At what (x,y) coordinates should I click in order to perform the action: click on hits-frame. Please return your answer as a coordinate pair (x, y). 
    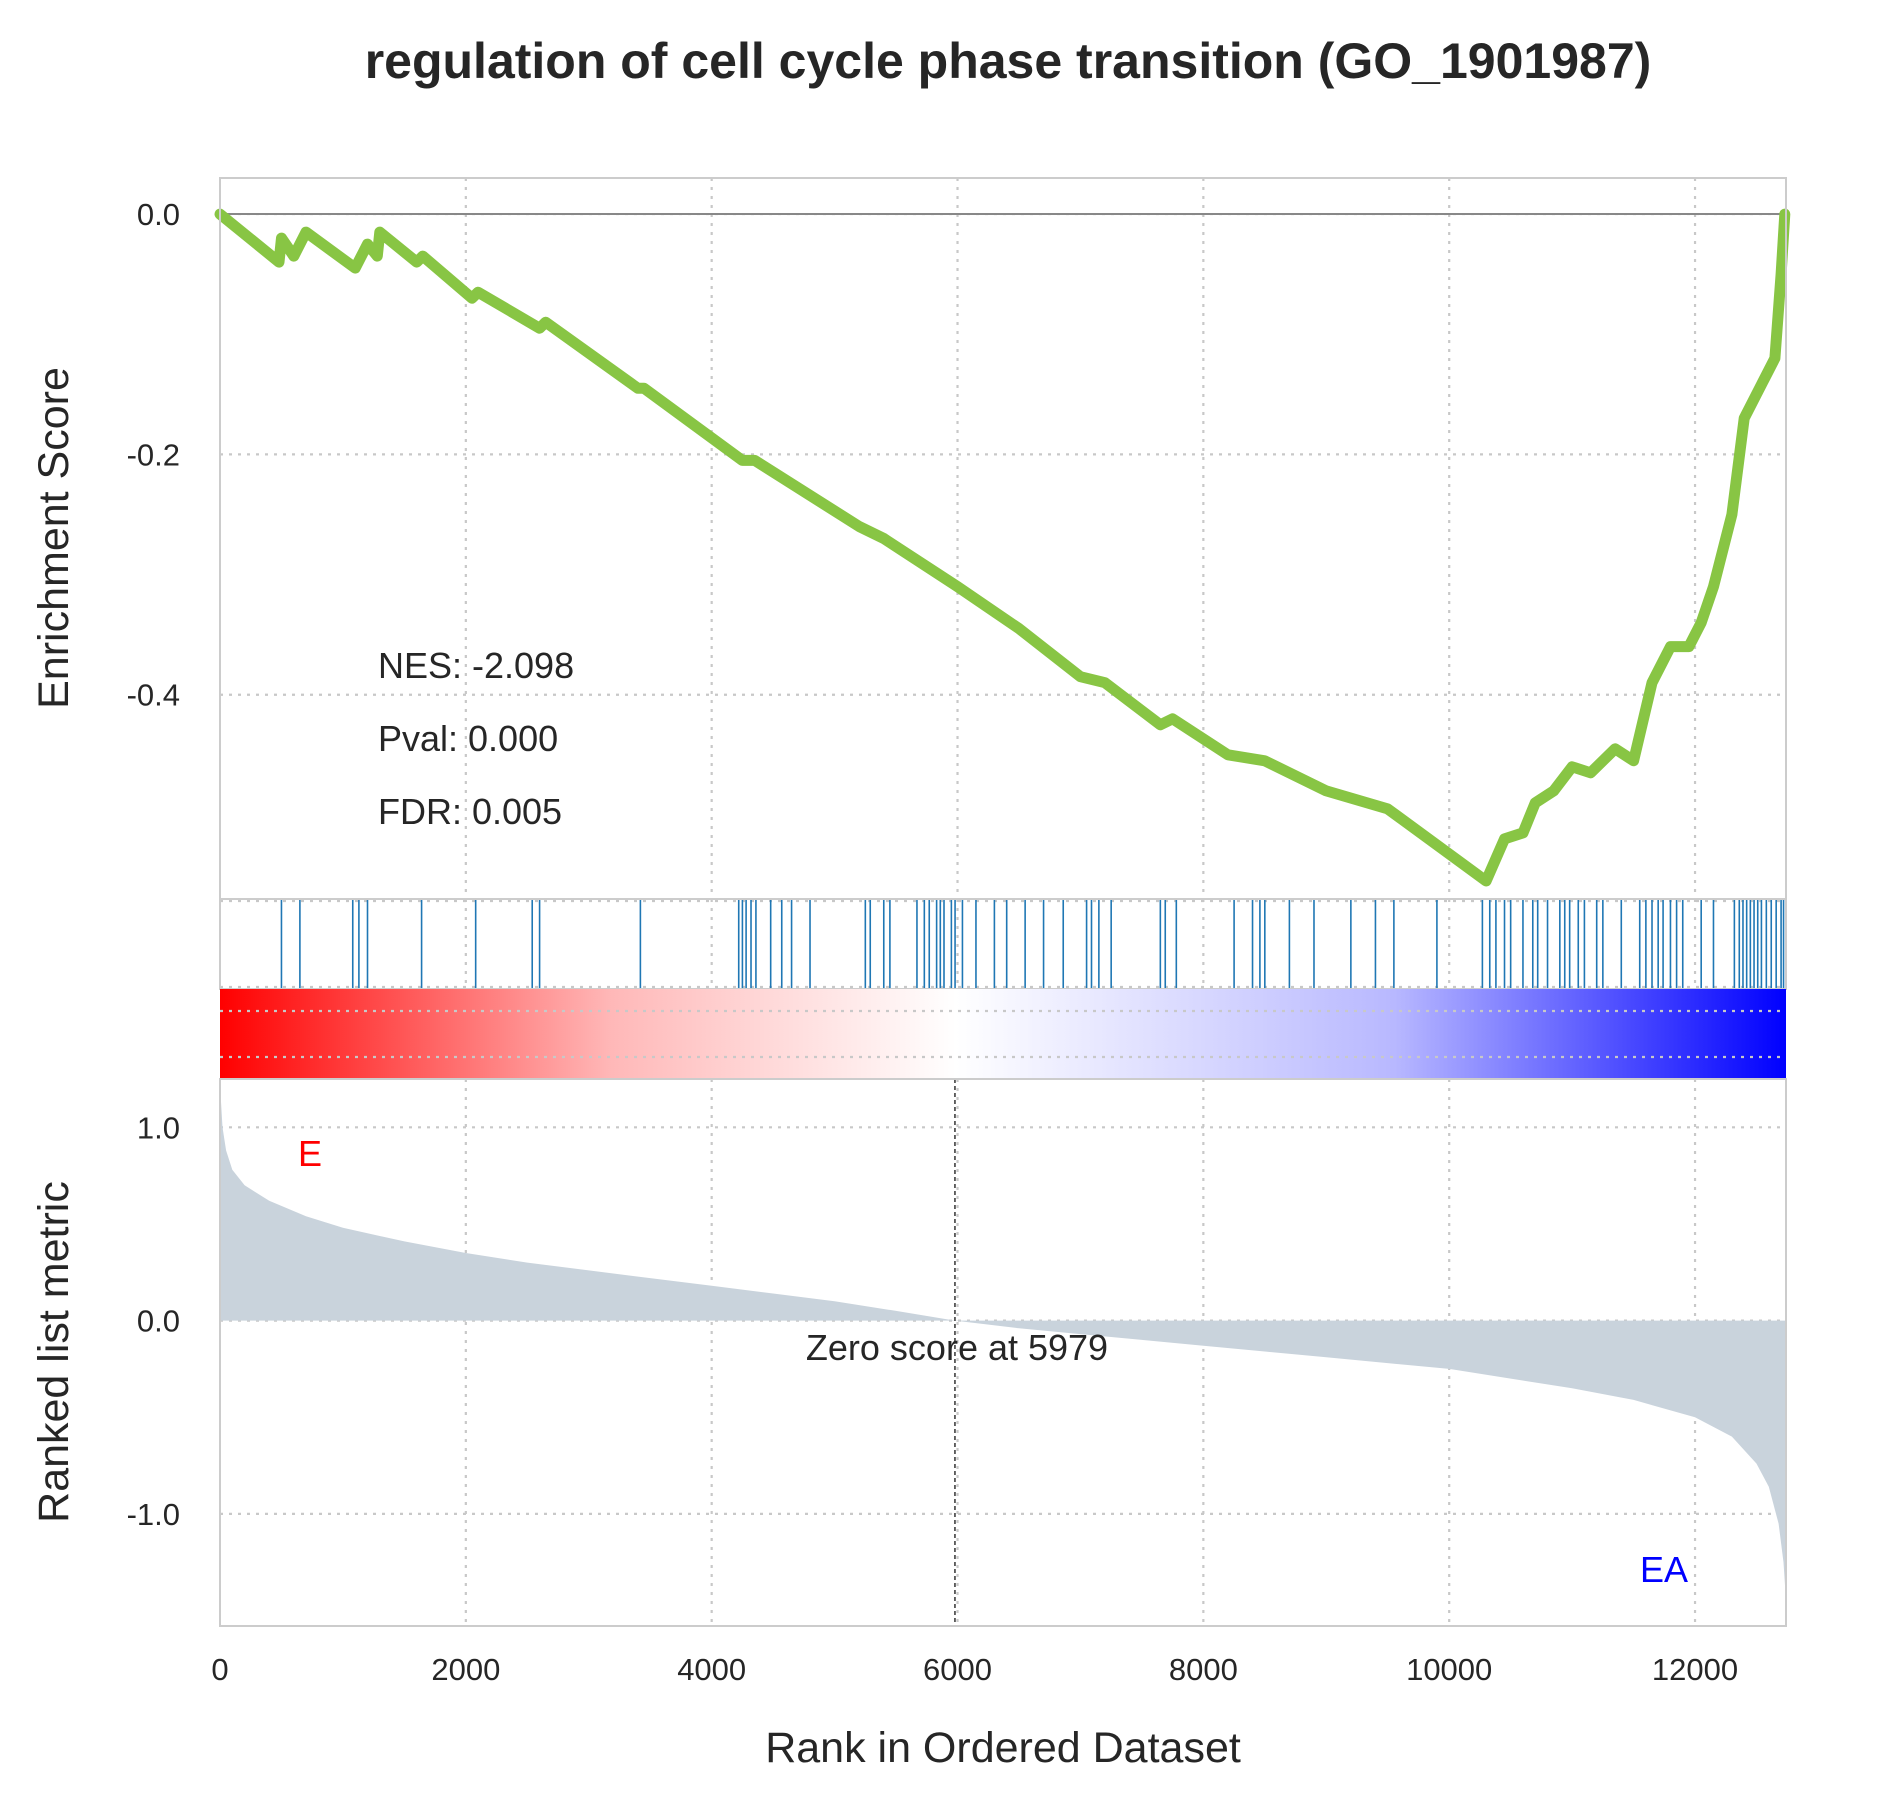
    Looking at the image, I should click on (1003, 944).